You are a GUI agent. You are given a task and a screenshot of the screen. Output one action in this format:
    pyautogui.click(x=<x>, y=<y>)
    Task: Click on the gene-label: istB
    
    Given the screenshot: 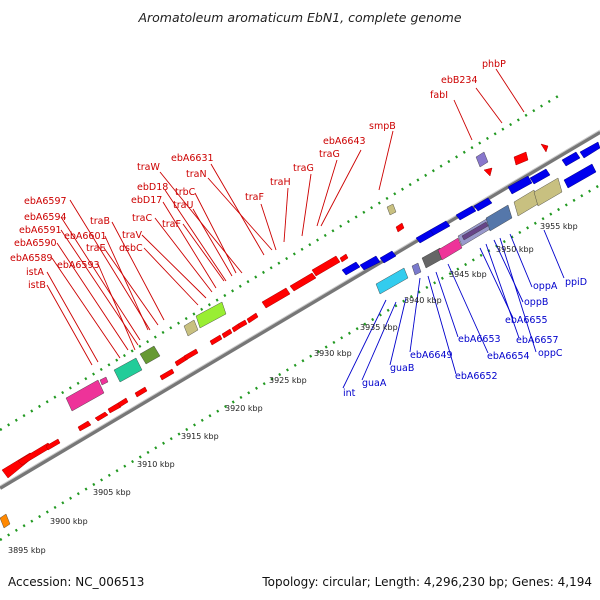 What is the action you would take?
    pyautogui.click(x=37, y=285)
    